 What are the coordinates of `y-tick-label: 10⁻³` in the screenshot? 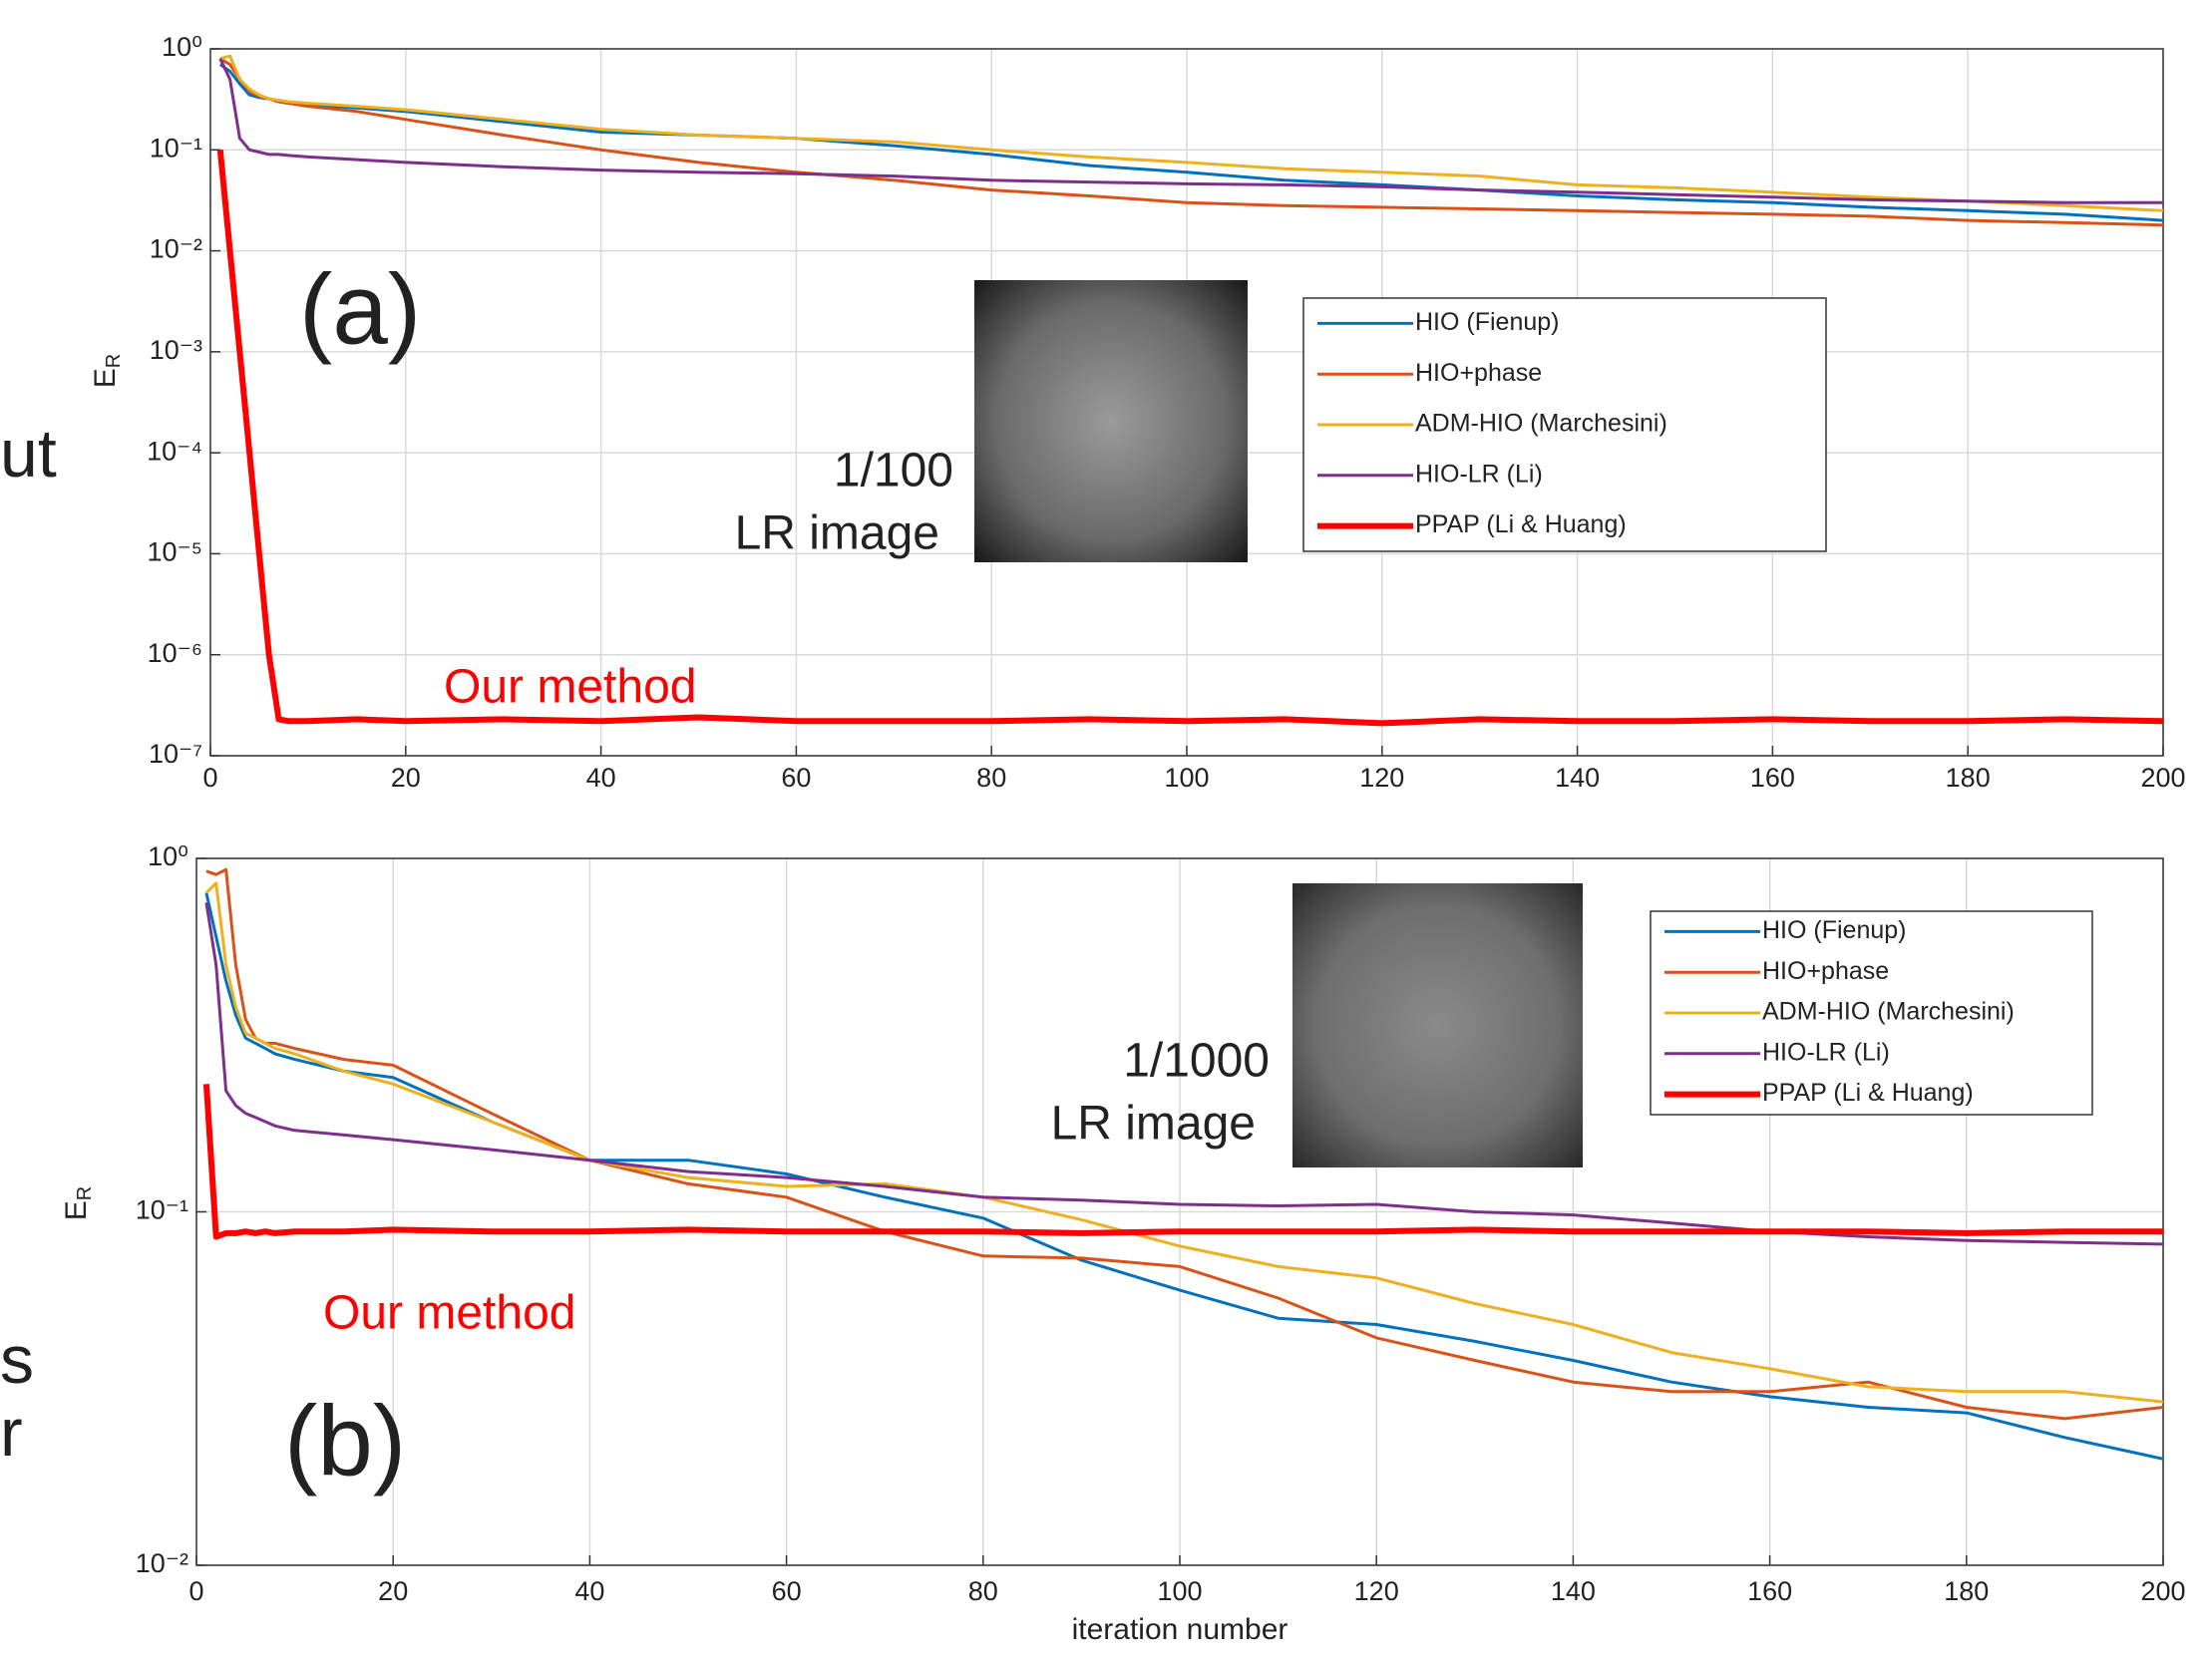 It's located at (176, 350).